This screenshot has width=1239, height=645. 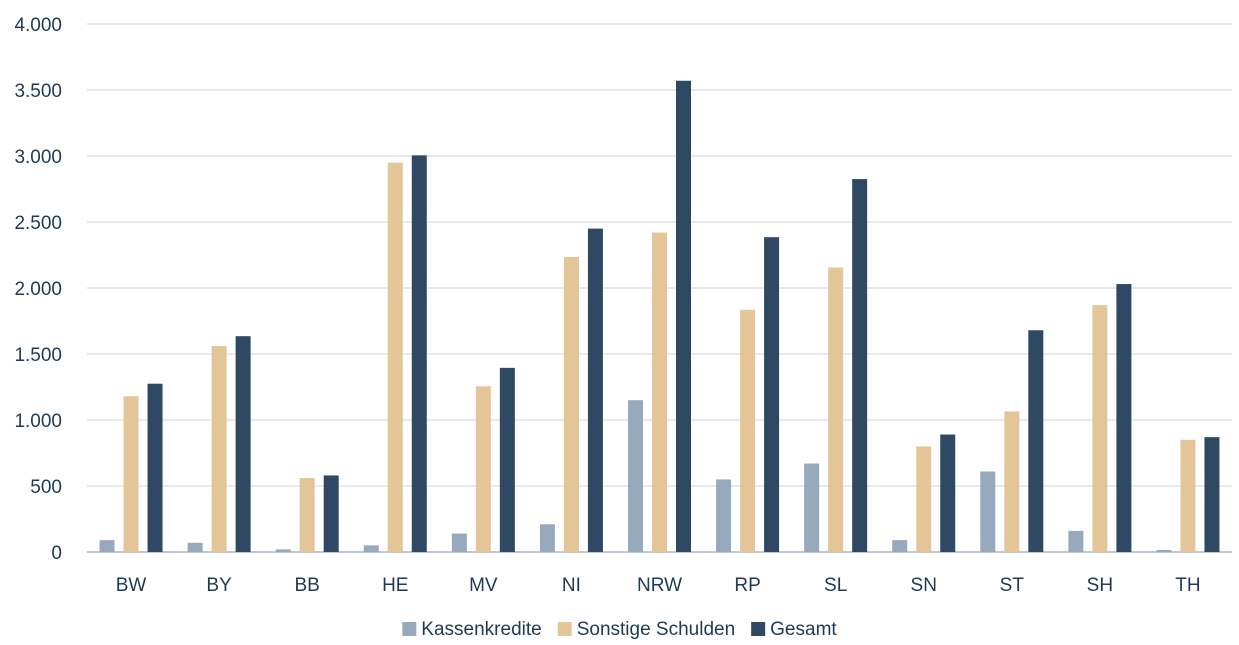 I want to click on bar-gesamt-sh, so click(x=1124, y=418).